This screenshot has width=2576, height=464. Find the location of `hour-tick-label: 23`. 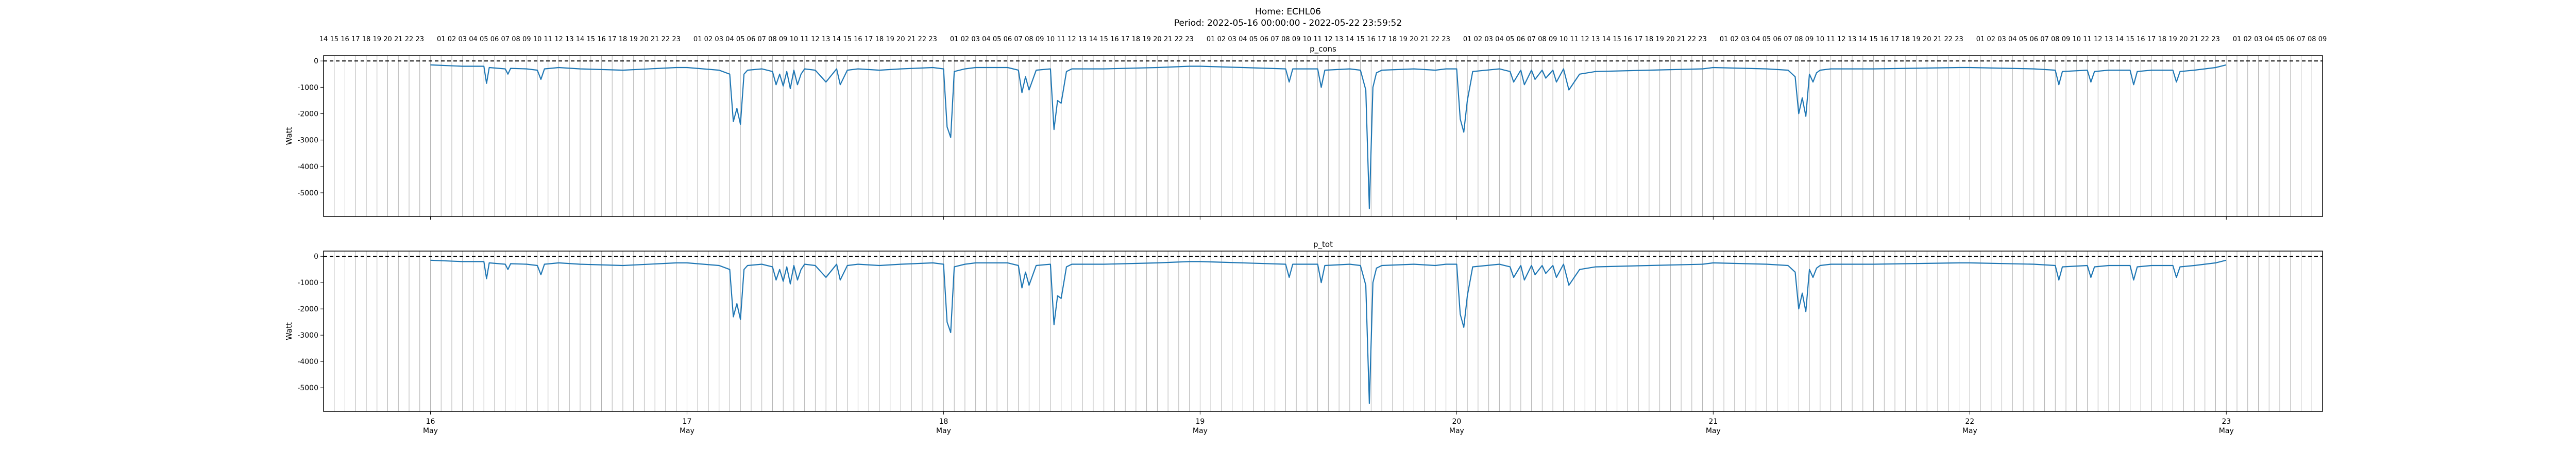

hour-tick-label: 23 is located at coordinates (676, 39).